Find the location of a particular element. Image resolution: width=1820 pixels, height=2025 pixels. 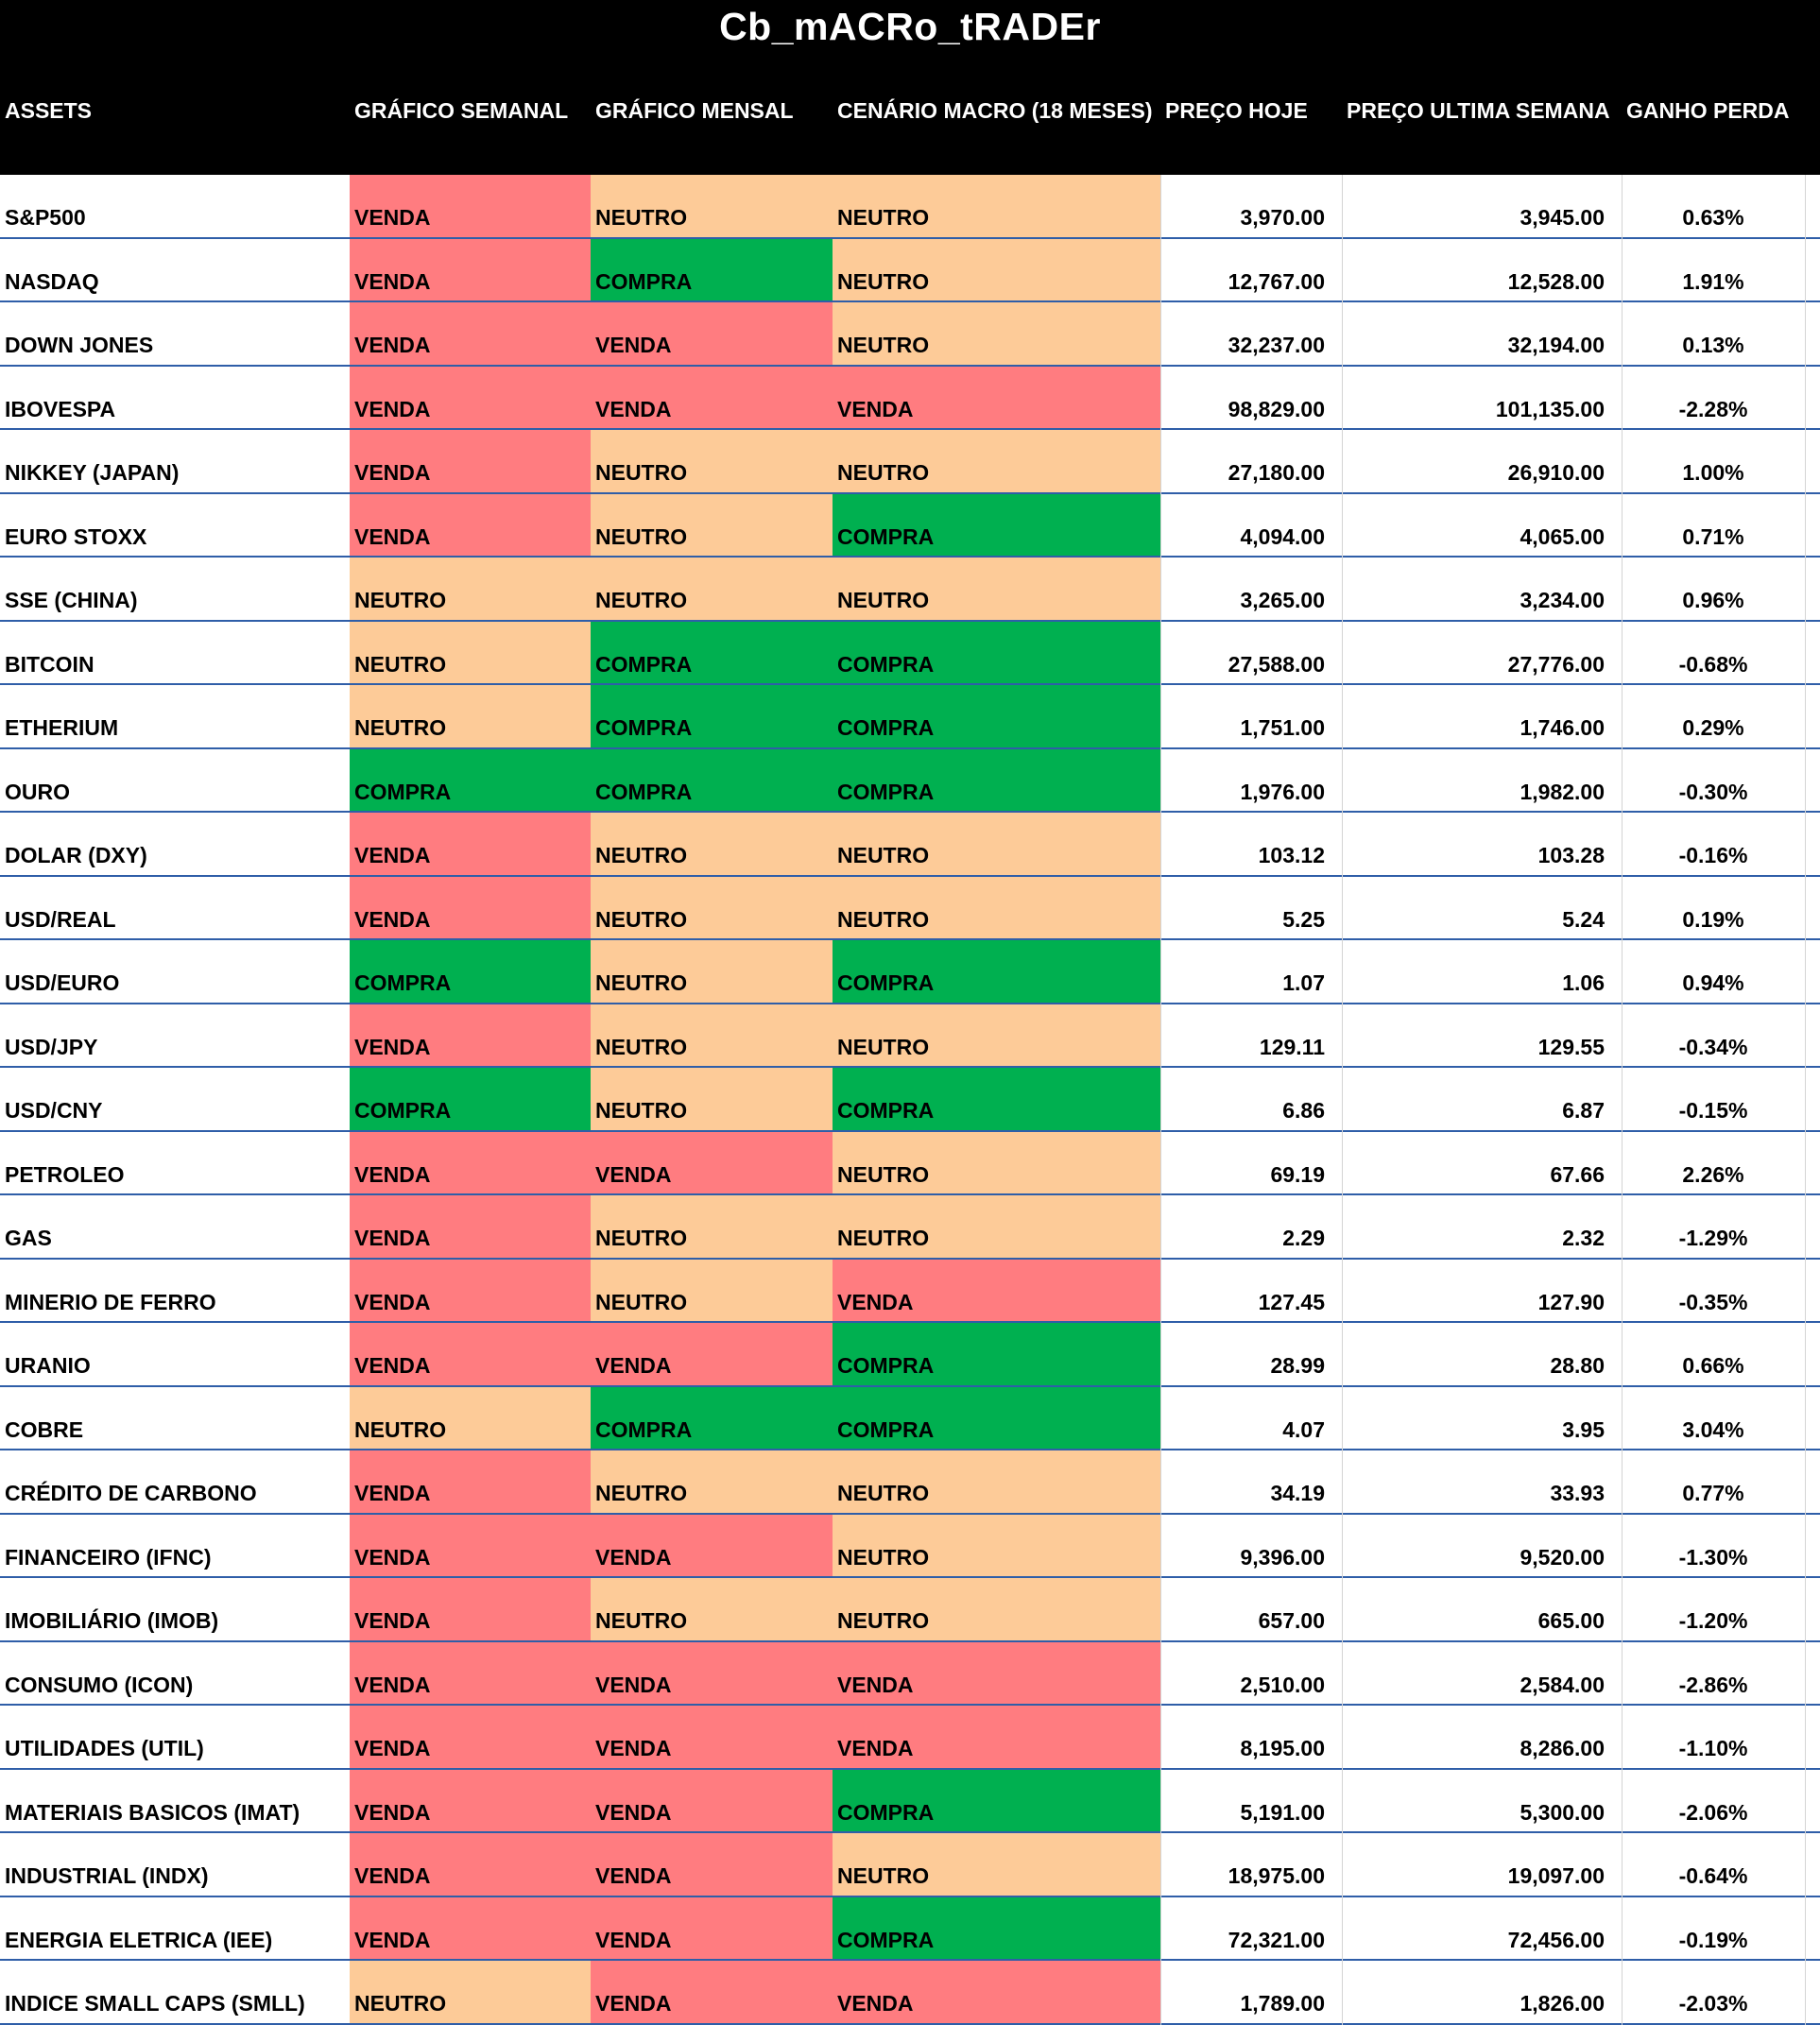

ganho-perda-cell: 0.77% is located at coordinates (1713, 1493).